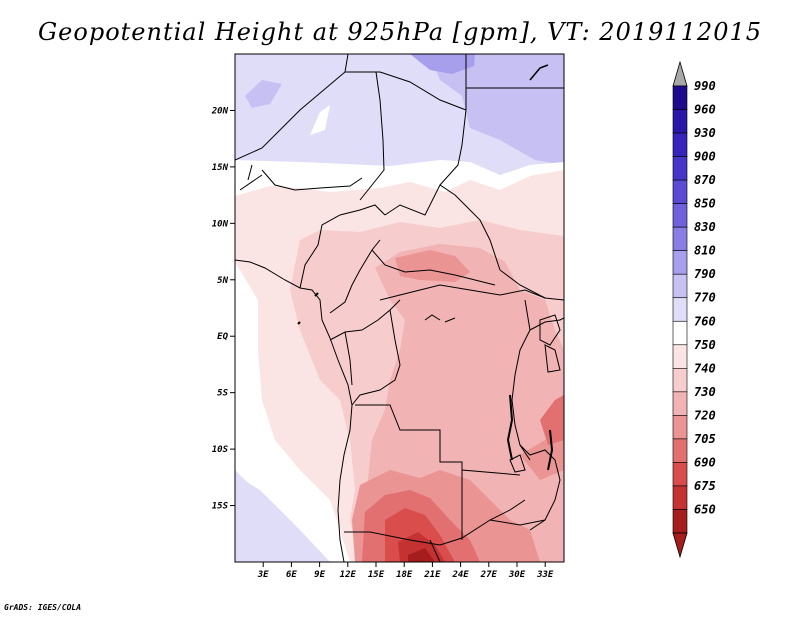 The height and width of the screenshot is (618, 800). What do you see at coordinates (432, 575) in the screenshot?
I see `lon-tick-label: 21E` at bounding box center [432, 575].